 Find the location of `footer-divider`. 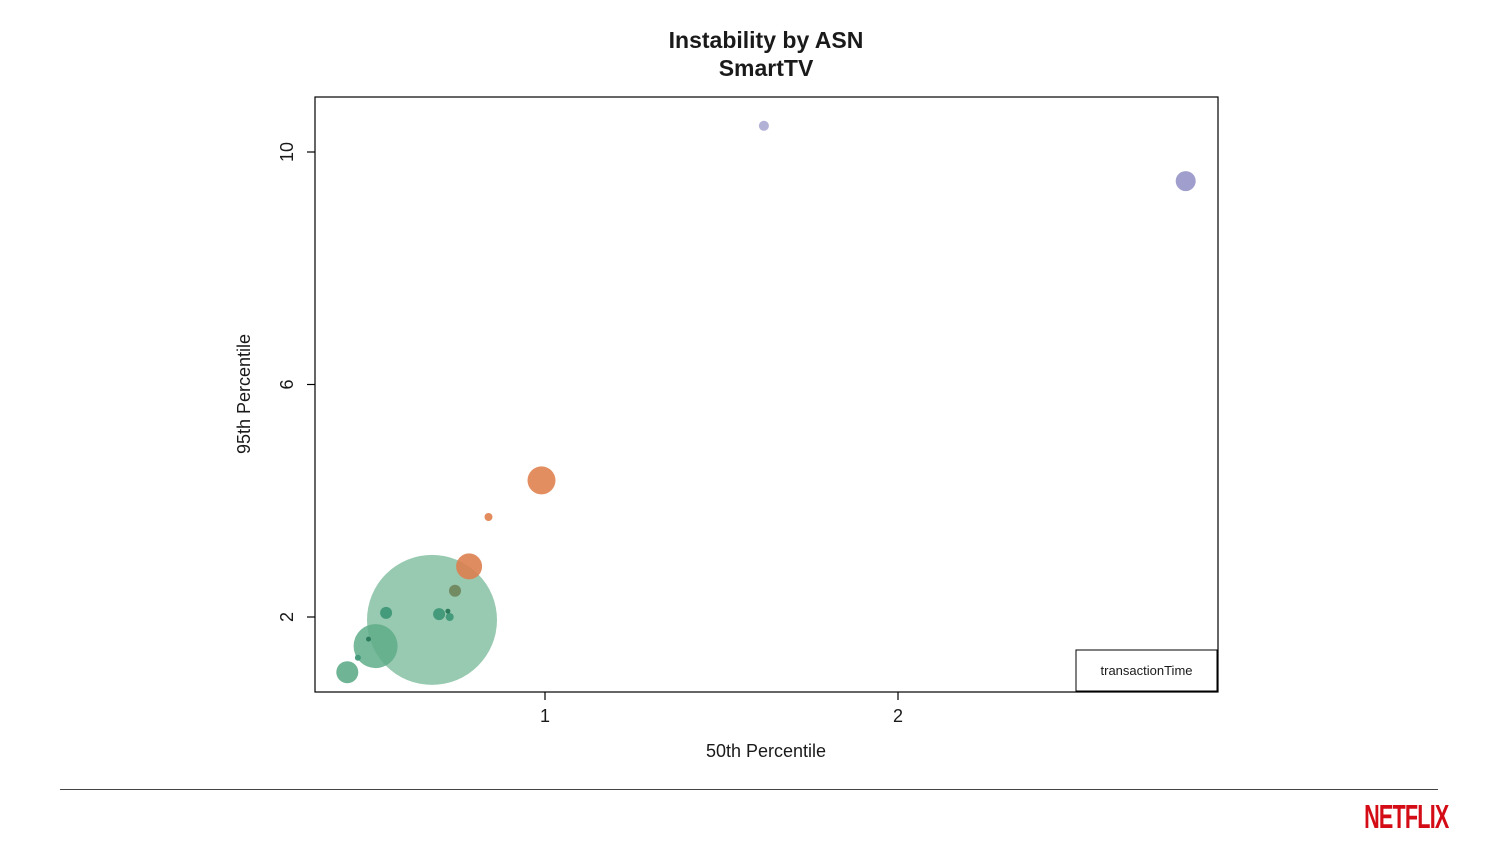

footer-divider is located at coordinates (749, 789).